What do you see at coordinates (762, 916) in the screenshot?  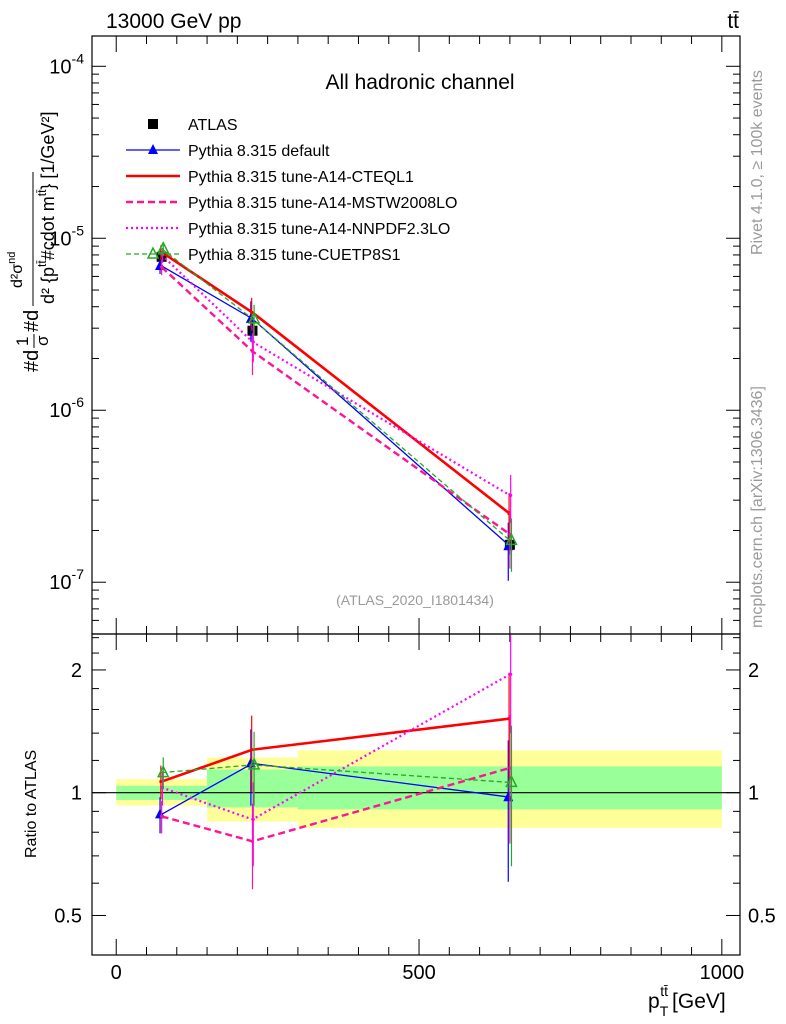 I see `ratio-y-tick-label-right: 0.5` at bounding box center [762, 916].